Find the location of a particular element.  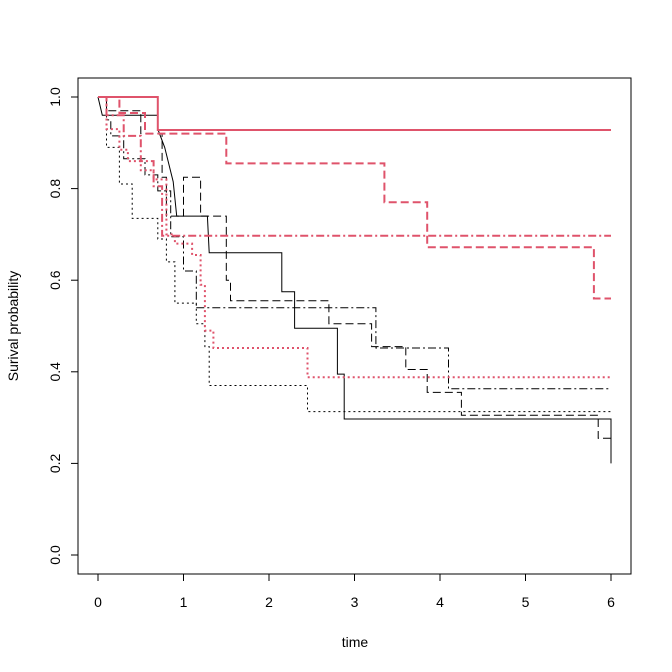

y-tick-label: 0.8 is located at coordinates (55, 189).